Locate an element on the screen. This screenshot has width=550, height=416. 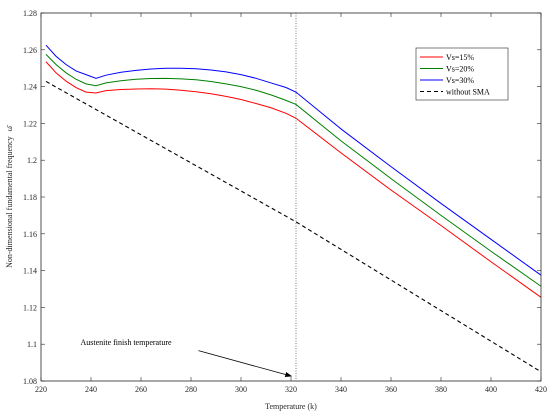
y-axis-label-text: Non-dimensional fundamental frequency is located at coordinates (9, 202).